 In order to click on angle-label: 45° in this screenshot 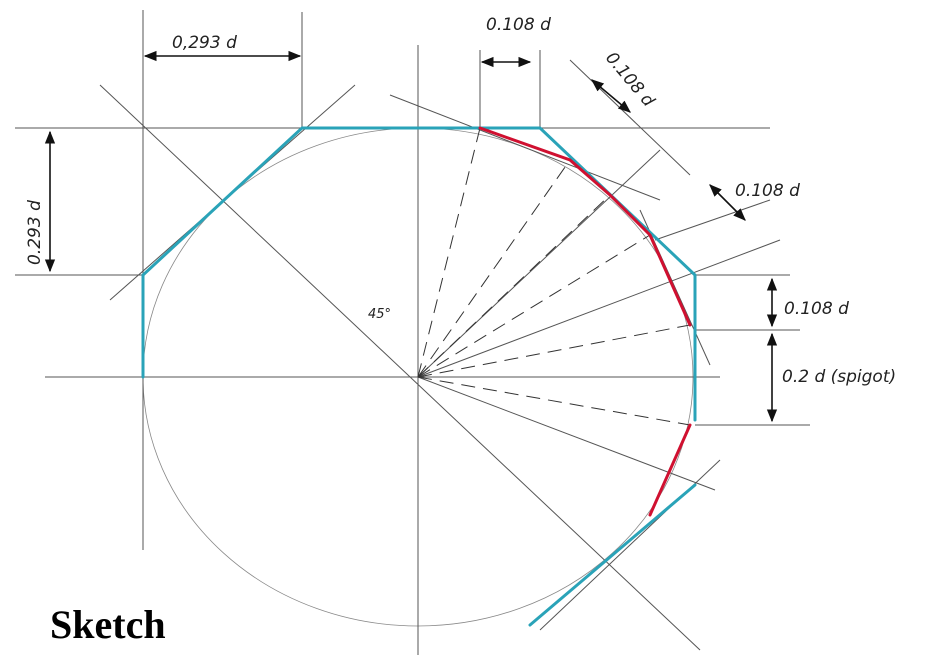, I will do `click(379, 314)`.